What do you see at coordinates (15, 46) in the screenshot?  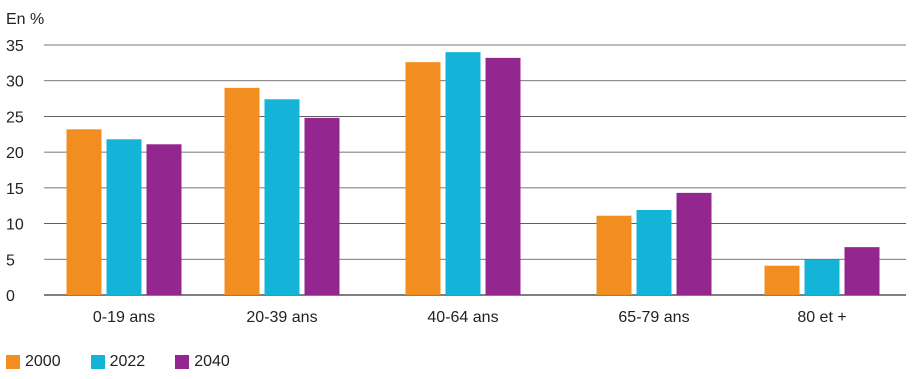 I see `y-tick-label: 35` at bounding box center [15, 46].